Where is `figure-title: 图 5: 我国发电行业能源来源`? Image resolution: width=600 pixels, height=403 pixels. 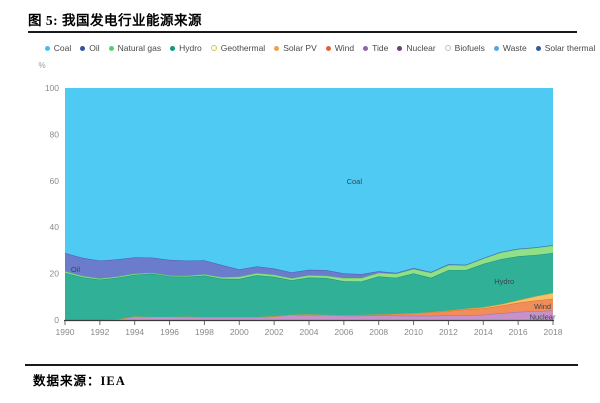 figure-title: 图 5: 我国发电行业能源来源 is located at coordinates (115, 20).